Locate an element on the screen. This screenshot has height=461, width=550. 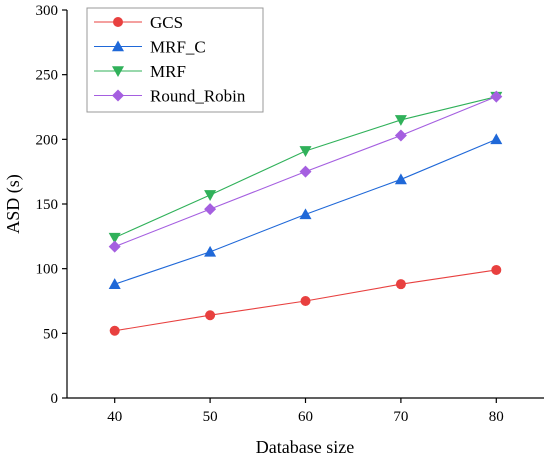
legend-label: MRF_C is located at coordinates (178, 47).